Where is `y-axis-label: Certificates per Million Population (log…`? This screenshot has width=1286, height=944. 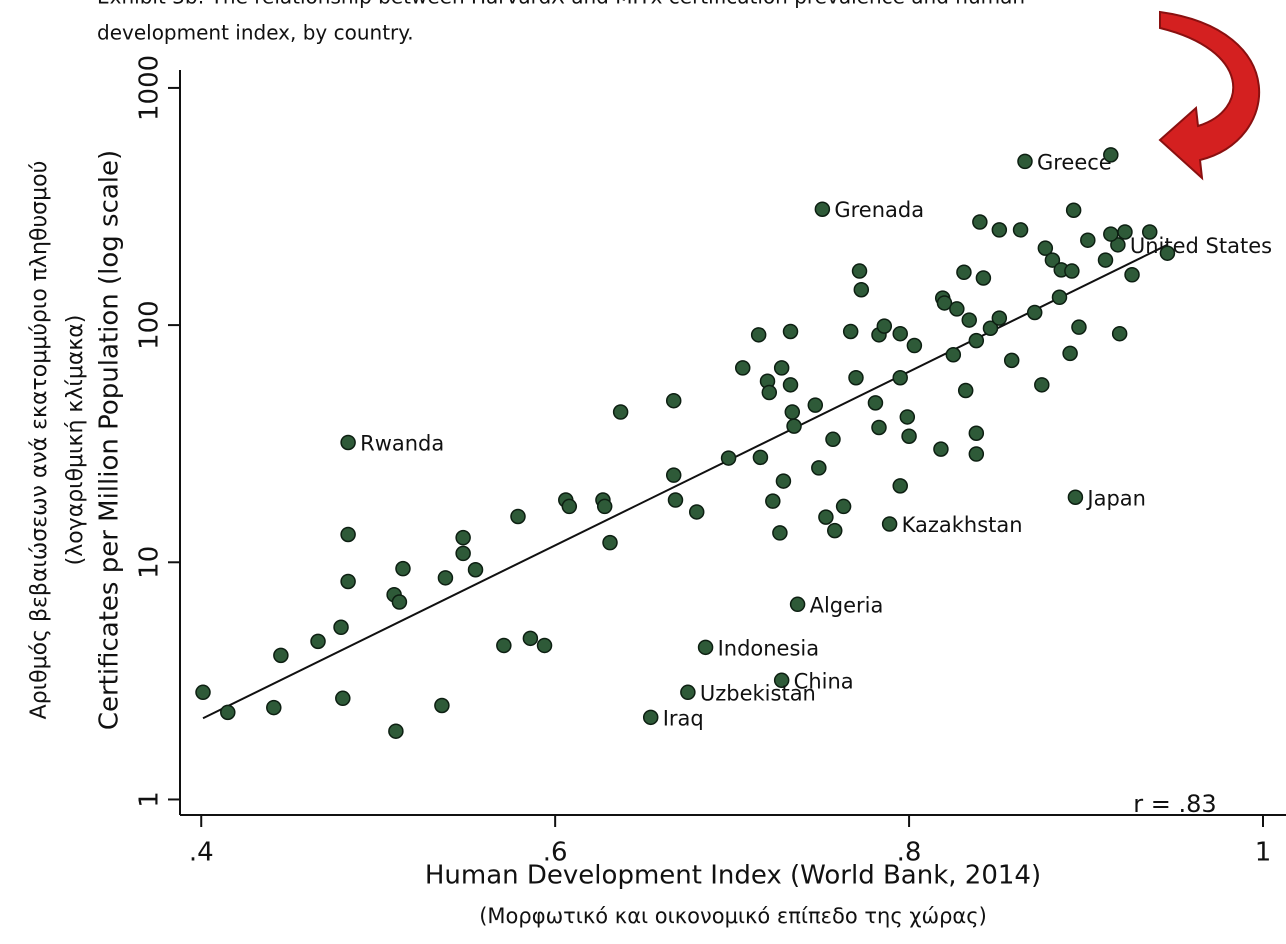
y-axis-label: Certificates per Million Population (log… is located at coordinates (110, 440).